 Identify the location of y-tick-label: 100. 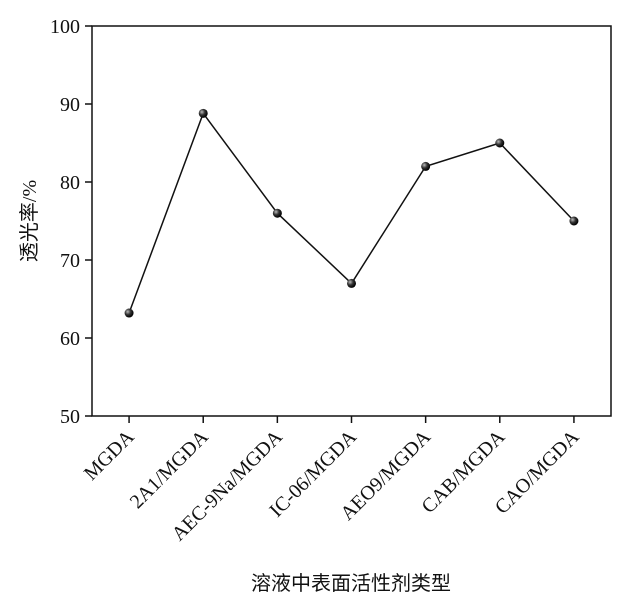
(65, 27).